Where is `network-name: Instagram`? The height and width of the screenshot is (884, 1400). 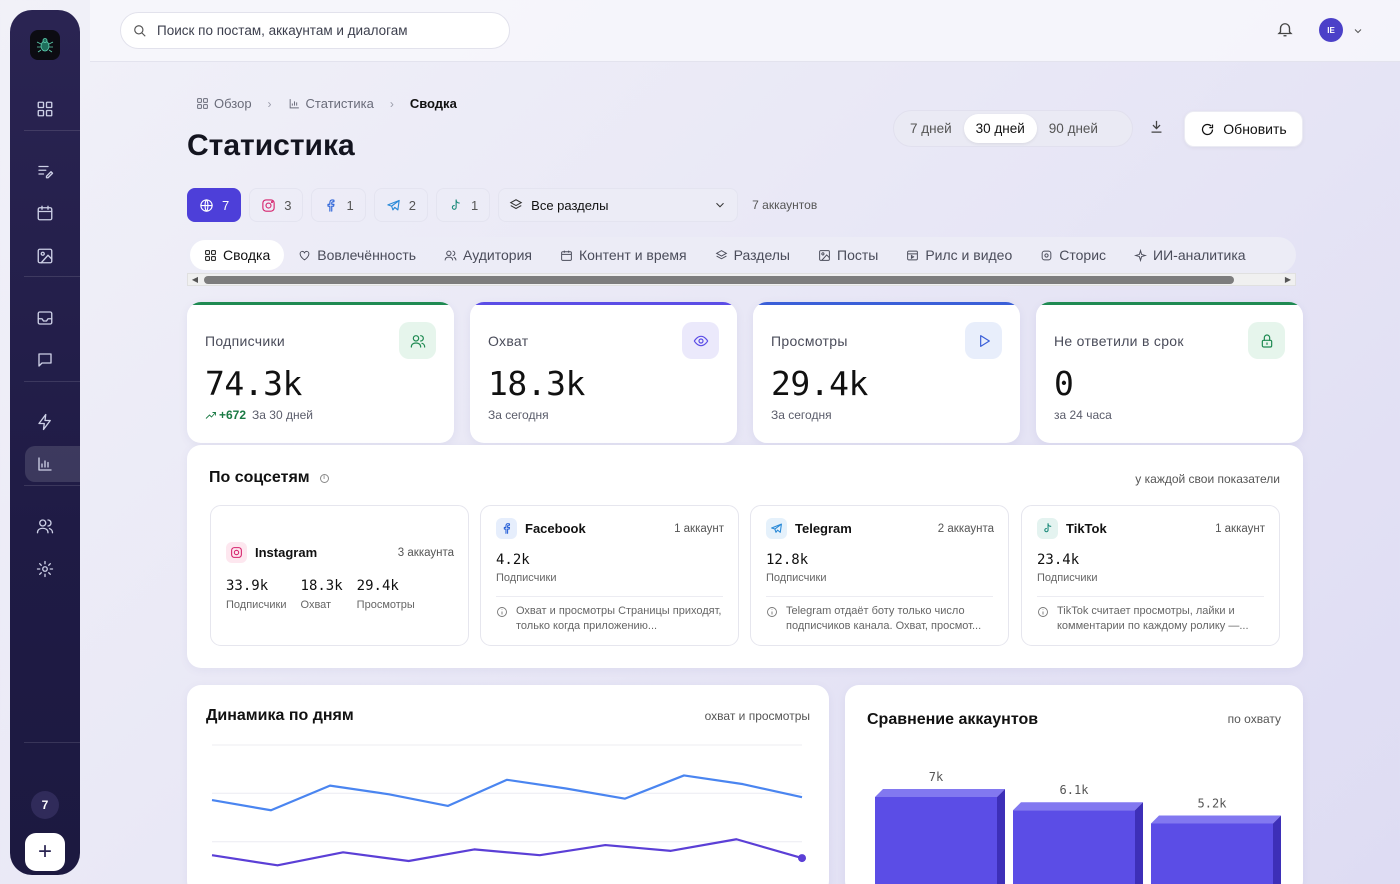
network-name: Instagram is located at coordinates (286, 552).